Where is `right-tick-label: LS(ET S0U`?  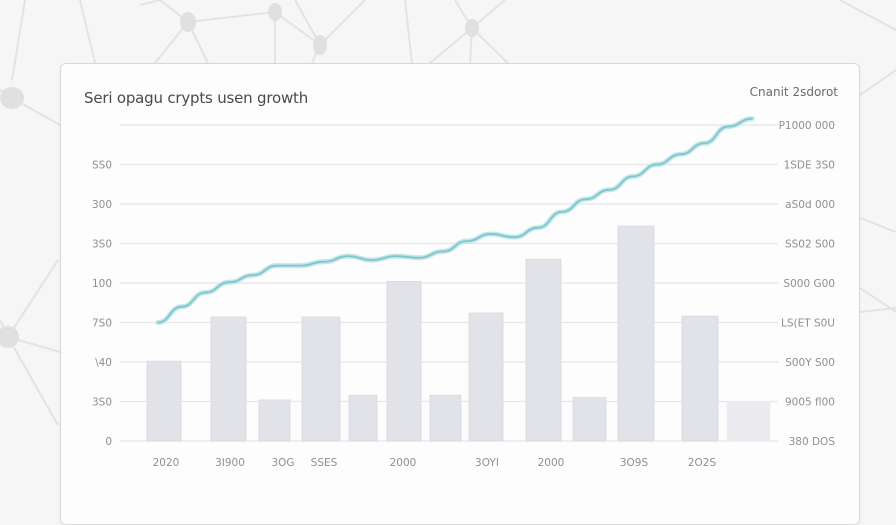 right-tick-label: LS(ET S0U is located at coordinates (808, 324).